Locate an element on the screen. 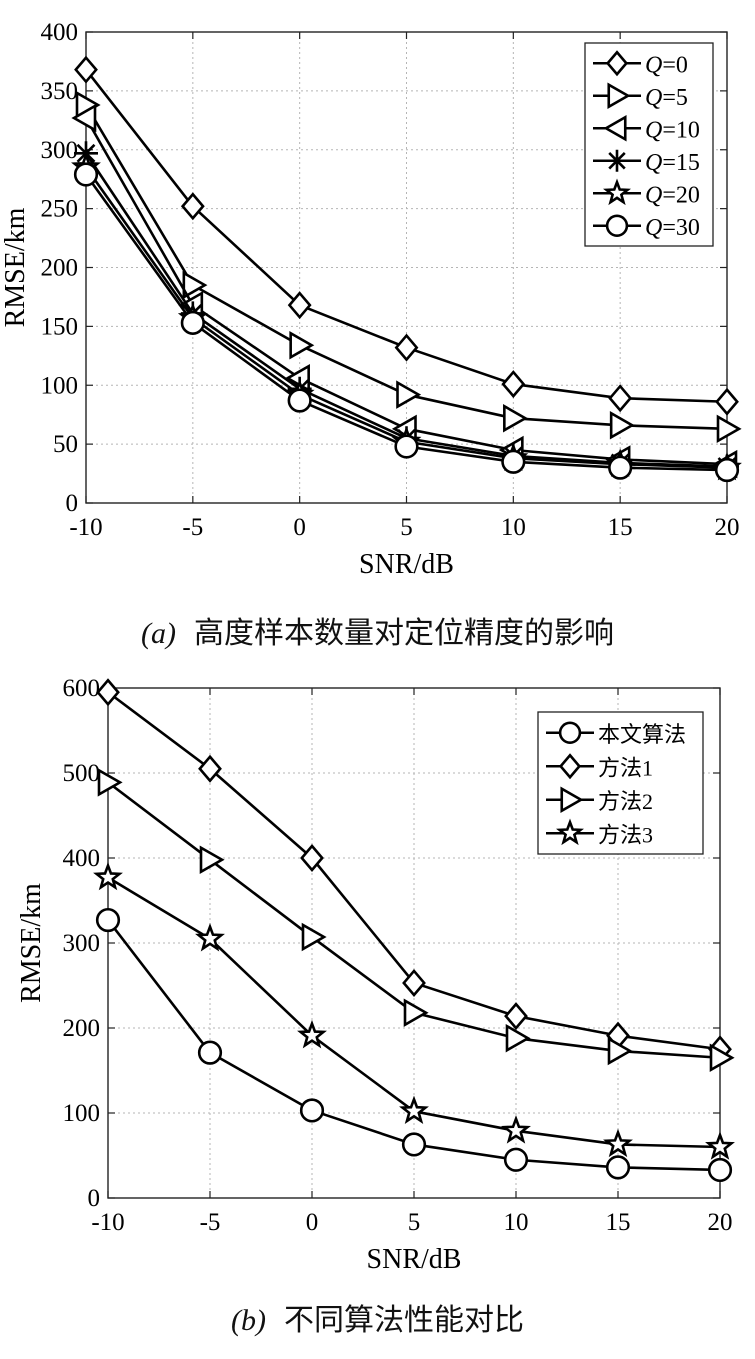 This screenshot has width=755, height=1359. y-tick-label: 50 is located at coordinates (65, 444).